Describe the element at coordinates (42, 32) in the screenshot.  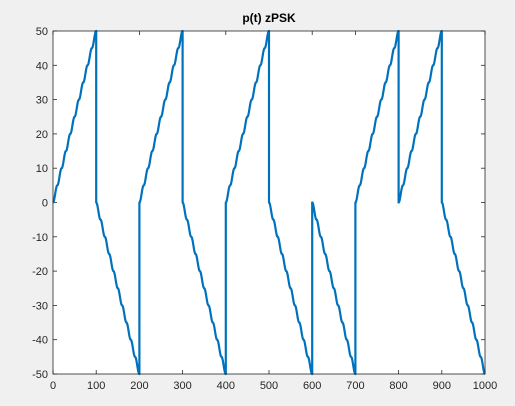
I see `y-tick-label: 50` at that location.